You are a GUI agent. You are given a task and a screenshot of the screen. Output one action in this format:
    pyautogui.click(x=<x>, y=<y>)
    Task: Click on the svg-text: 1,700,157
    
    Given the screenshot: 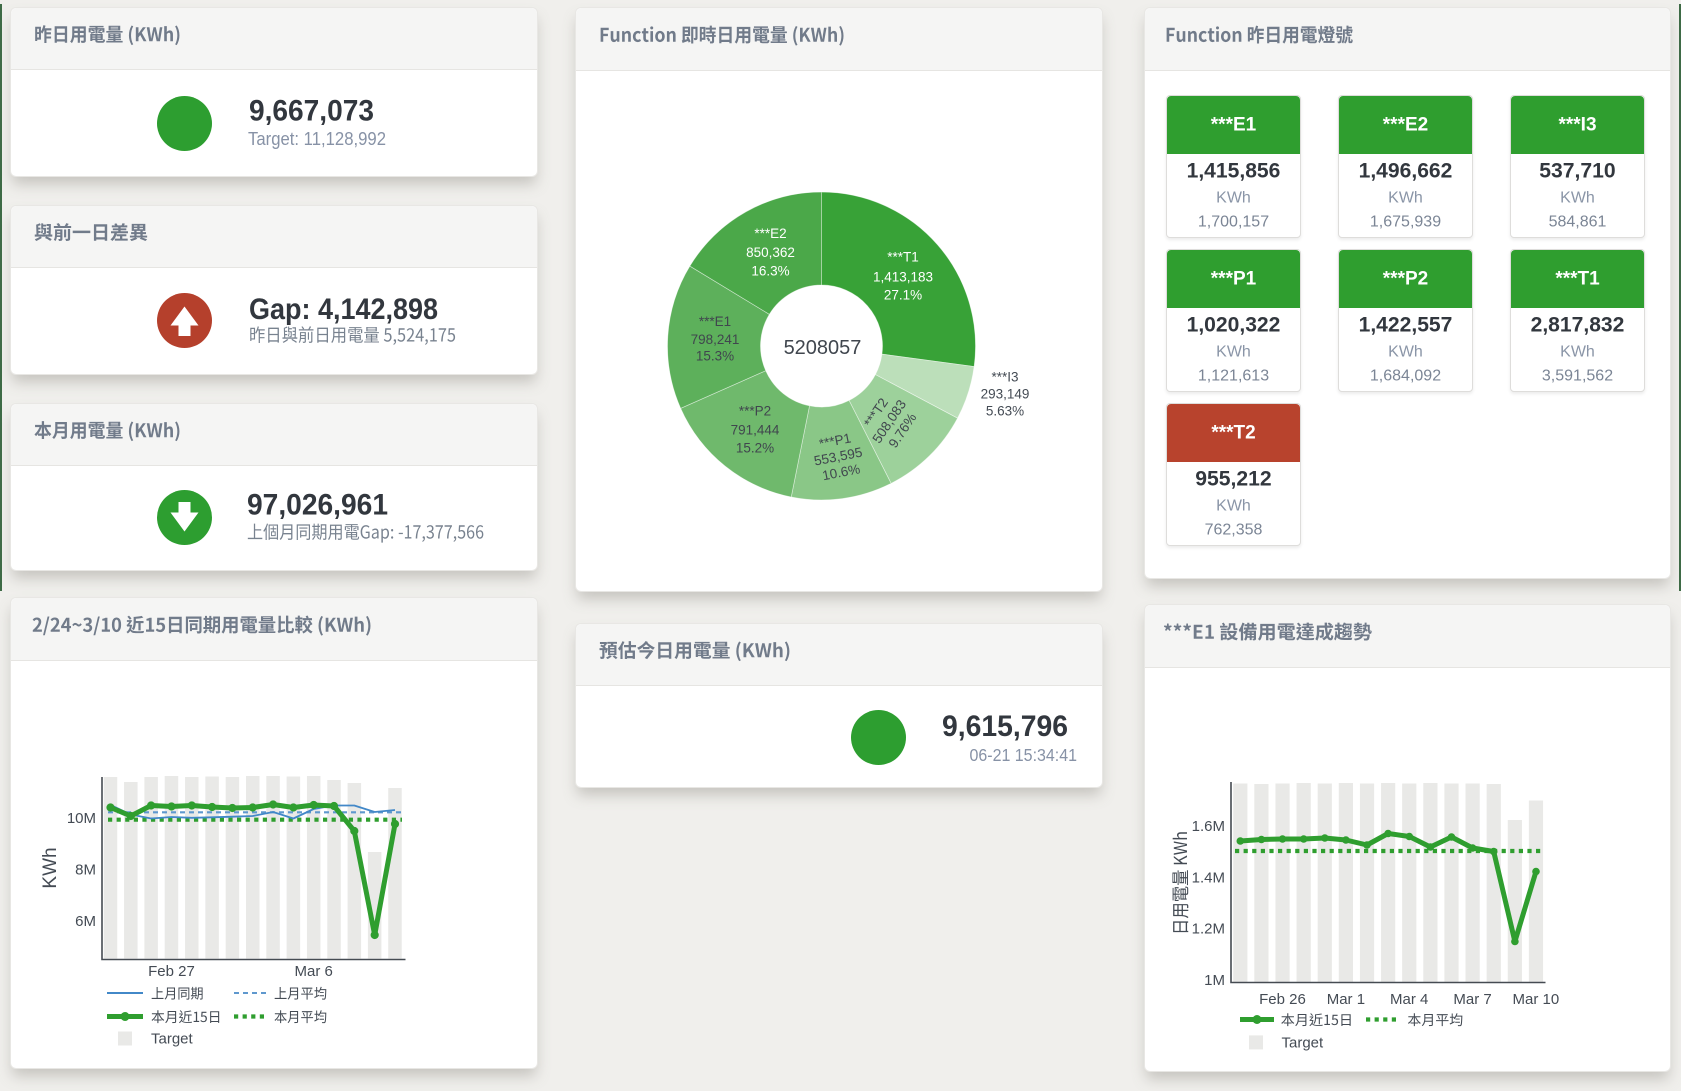 What is the action you would take?
    pyautogui.click(x=1233, y=222)
    